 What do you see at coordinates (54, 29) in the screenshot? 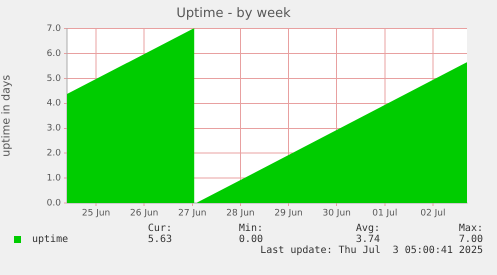
I see `y-tick-label: 7.0` at bounding box center [54, 29].